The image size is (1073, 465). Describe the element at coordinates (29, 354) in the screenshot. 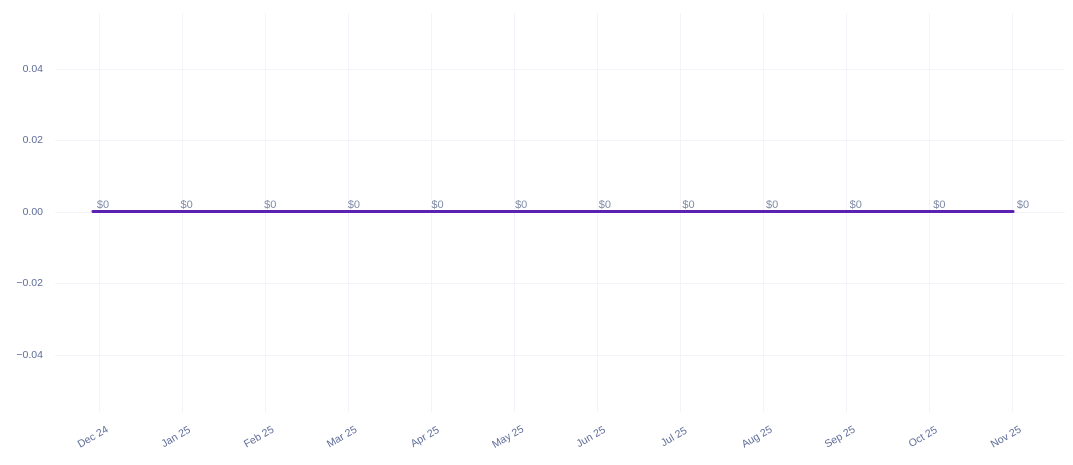

I see `y-tick-label: −0.04` at that location.